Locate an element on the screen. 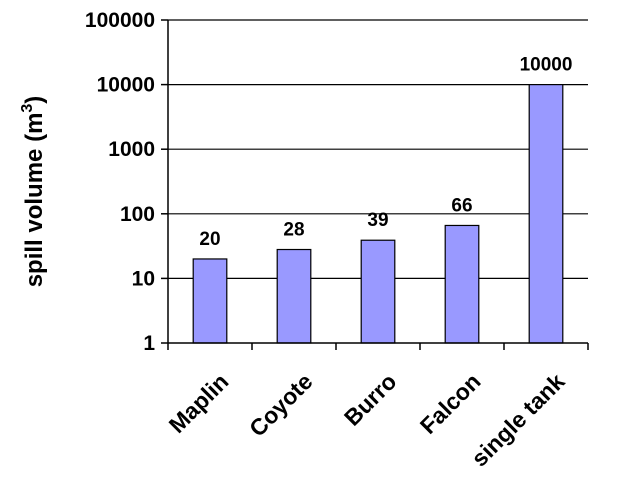  y-tick-label: 10000 is located at coordinates (126, 85).